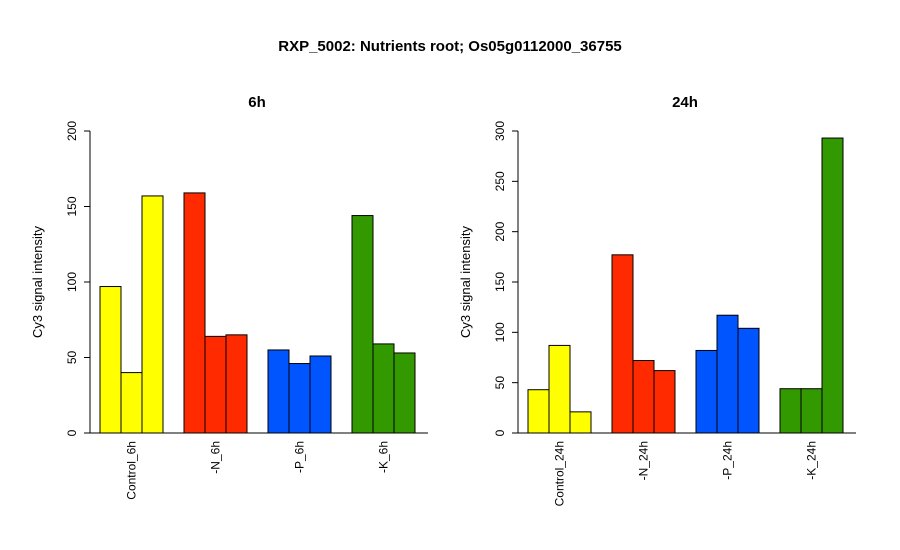  Describe the element at coordinates (257, 102) in the screenshot. I see `panel-title: 6h` at that location.